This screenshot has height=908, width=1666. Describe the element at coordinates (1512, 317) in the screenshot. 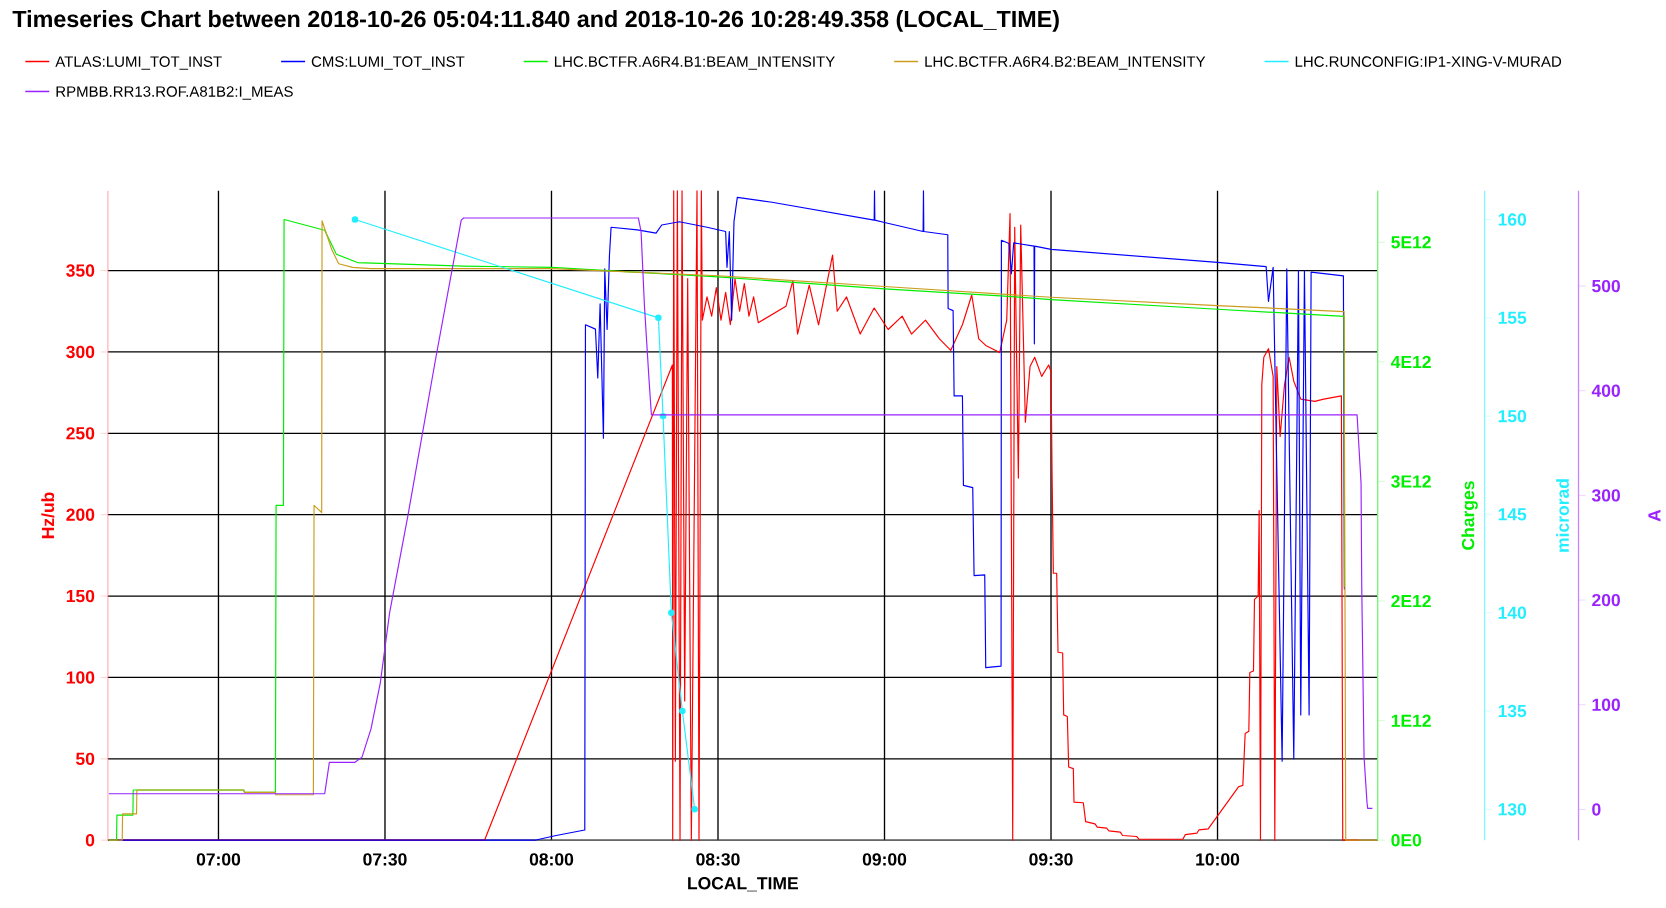

I see `y3-tick-label: 155` at that location.